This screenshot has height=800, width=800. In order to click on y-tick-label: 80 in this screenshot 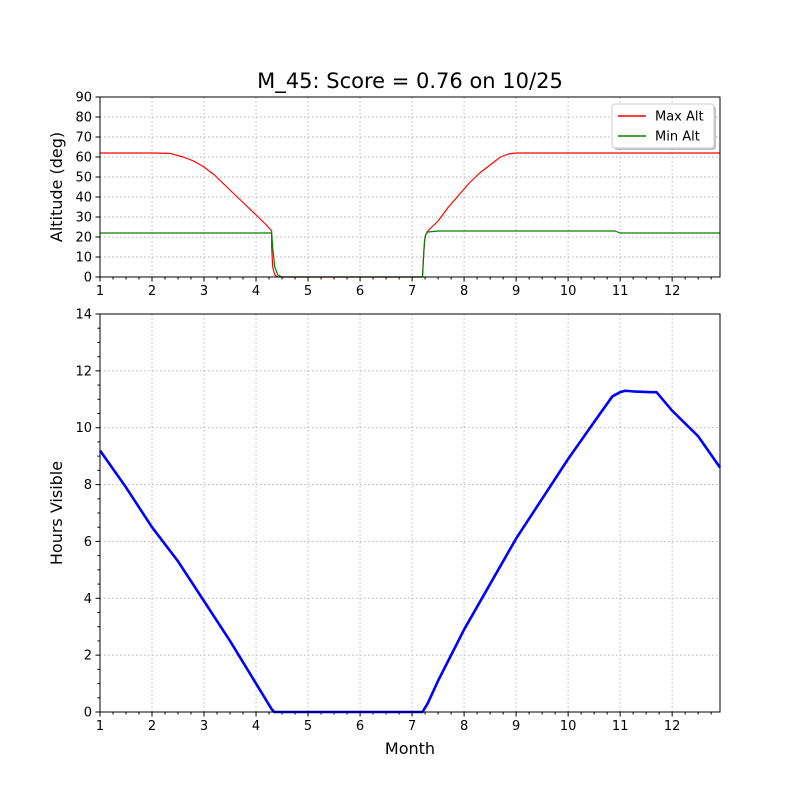, I will do `click(83, 118)`.